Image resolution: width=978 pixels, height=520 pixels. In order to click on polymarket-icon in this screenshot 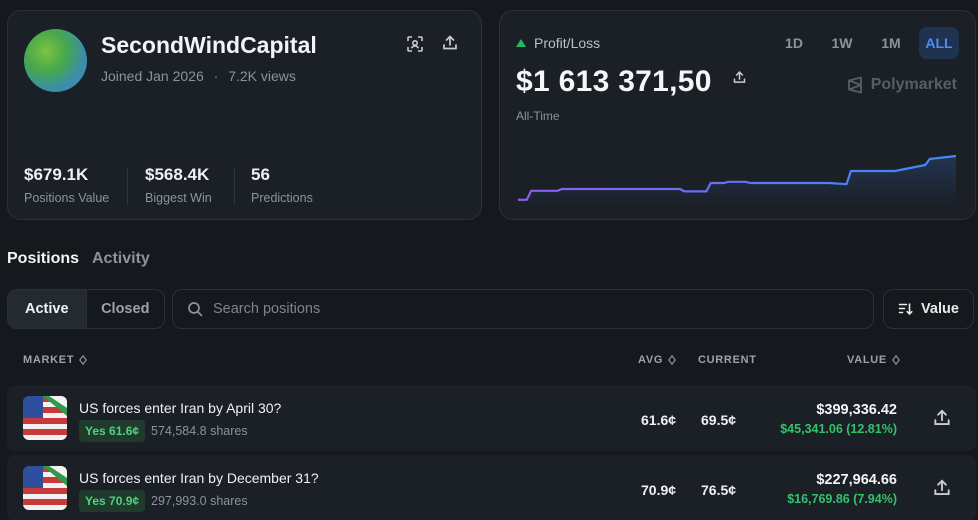, I will do `click(854, 85)`.